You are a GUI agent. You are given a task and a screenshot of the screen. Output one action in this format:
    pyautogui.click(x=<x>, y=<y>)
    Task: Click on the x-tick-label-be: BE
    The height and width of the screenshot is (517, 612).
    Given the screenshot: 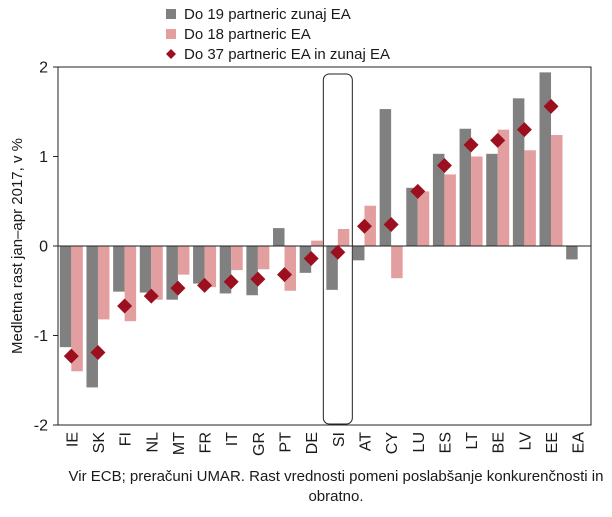 What is the action you would take?
    pyautogui.click(x=499, y=442)
    